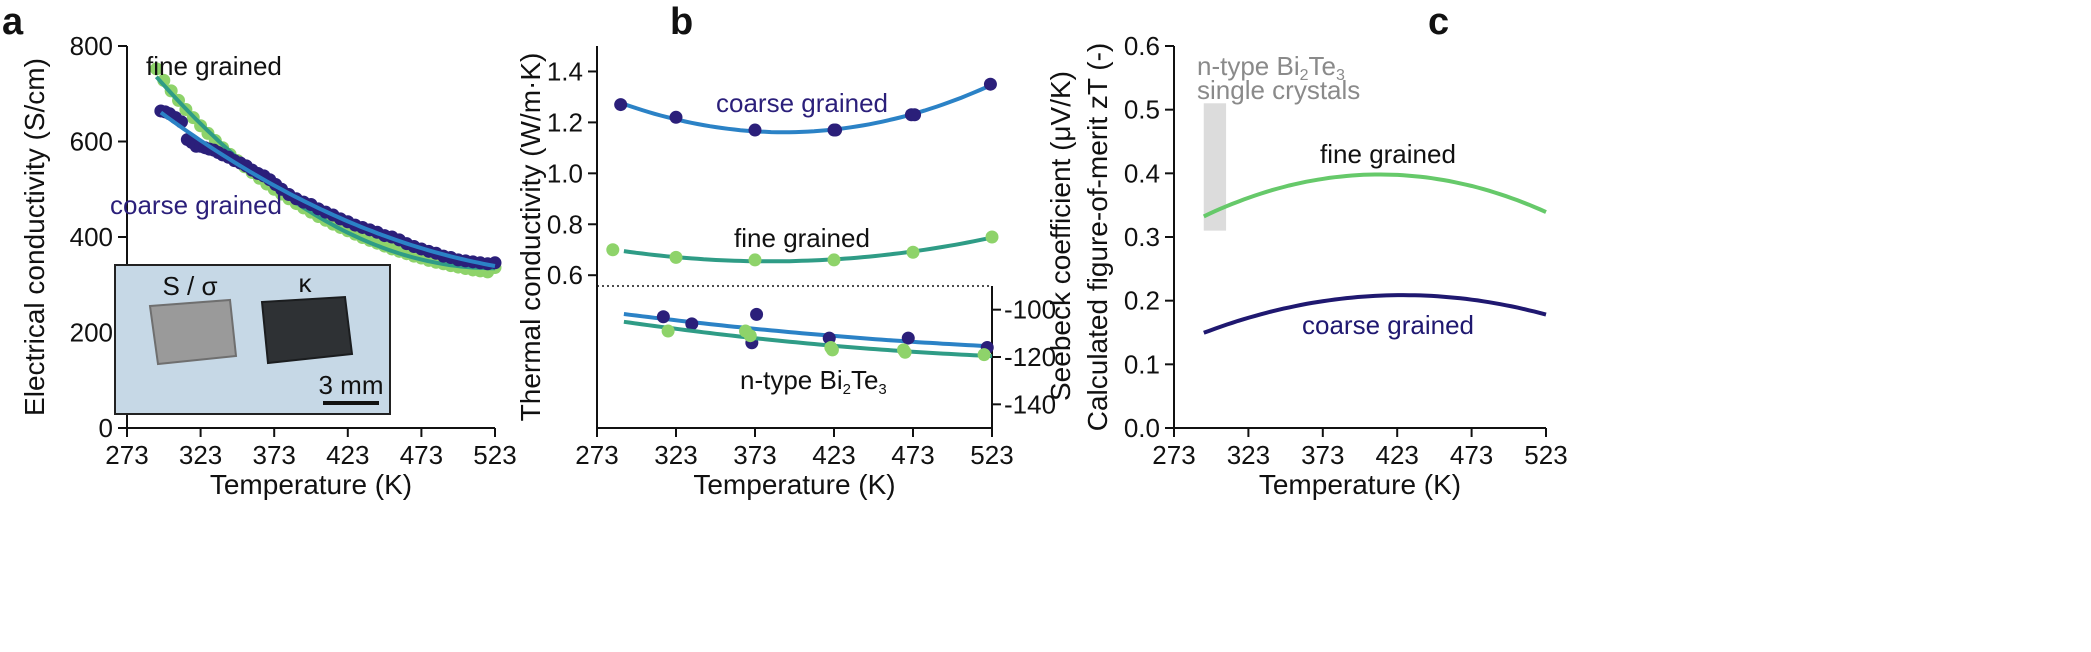 This screenshot has height=652, width=2091. What do you see at coordinates (1030, 357) in the screenshot?
I see `right-y-tick-label: -120` at bounding box center [1030, 357].